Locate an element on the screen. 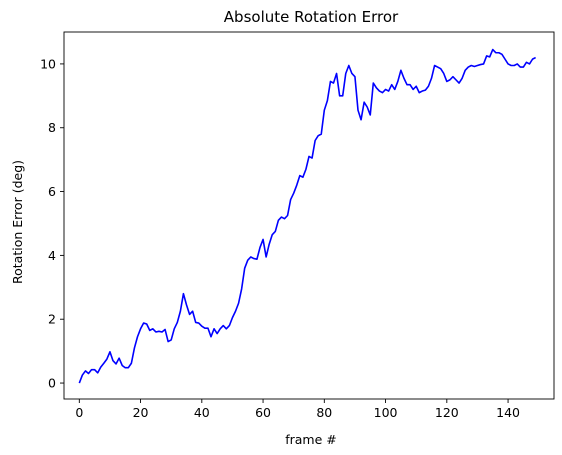 This screenshot has height=455, width=562. y-tick-label: 6 is located at coordinates (52, 191).